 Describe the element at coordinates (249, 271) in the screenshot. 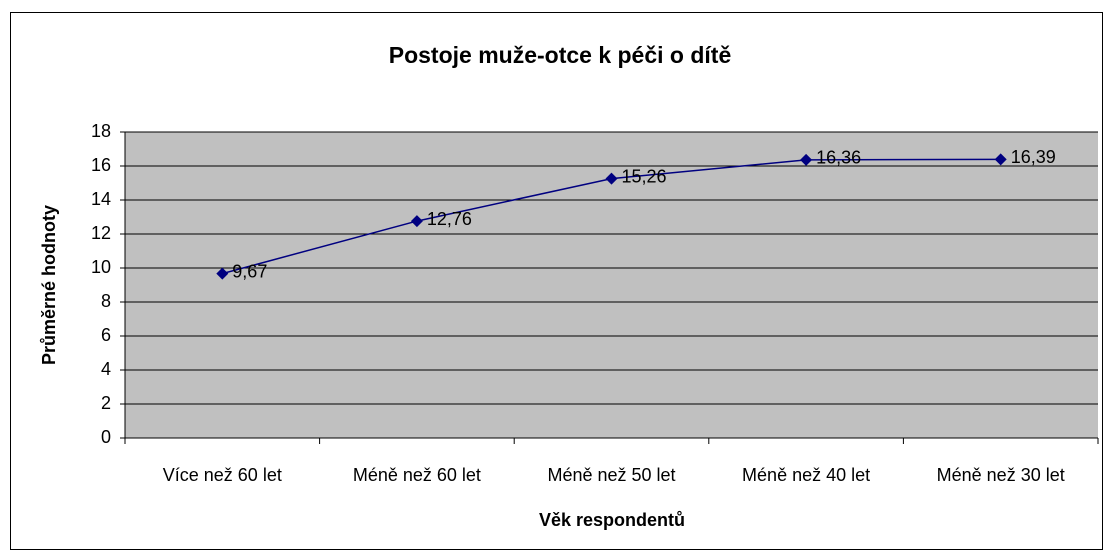

I see `data-label: 9,67` at that location.